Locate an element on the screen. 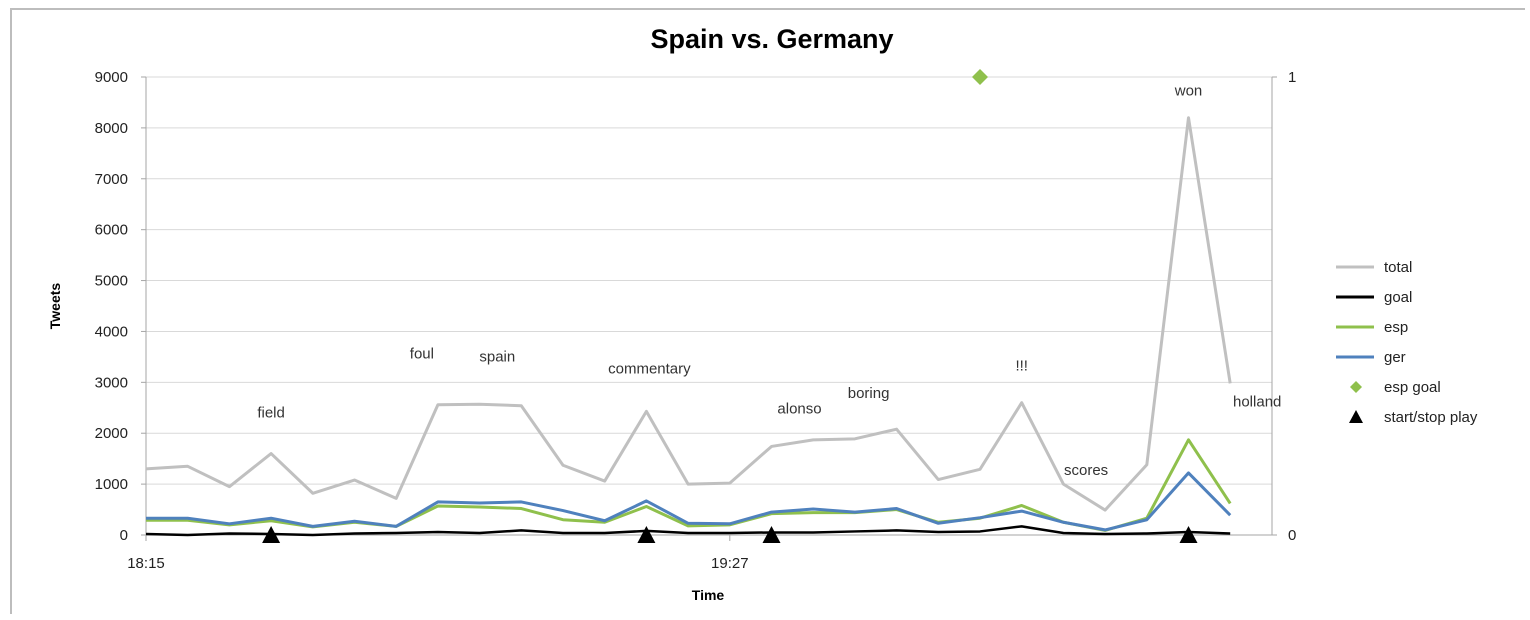 The image size is (1530, 620). legend-label-total: total is located at coordinates (1398, 267).